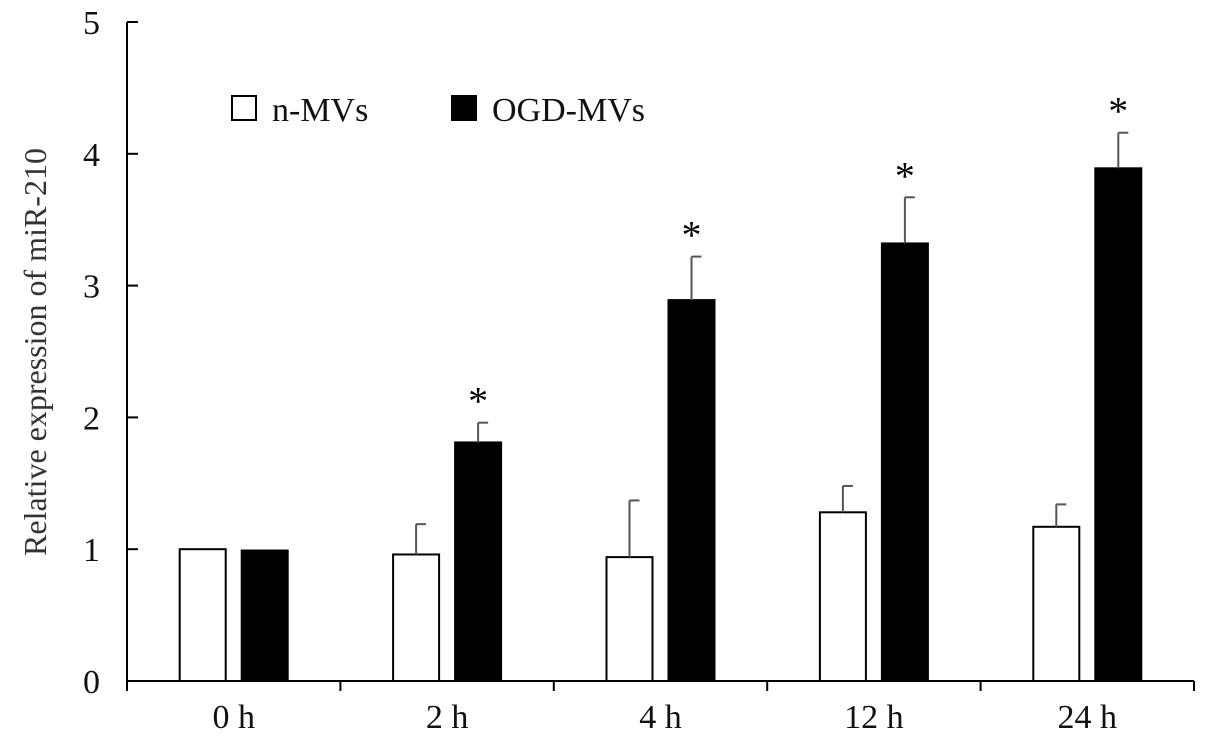 This screenshot has height=738, width=1205. I want to click on y-ticks: 0 1 2 3 4 5, so click(110, 353).